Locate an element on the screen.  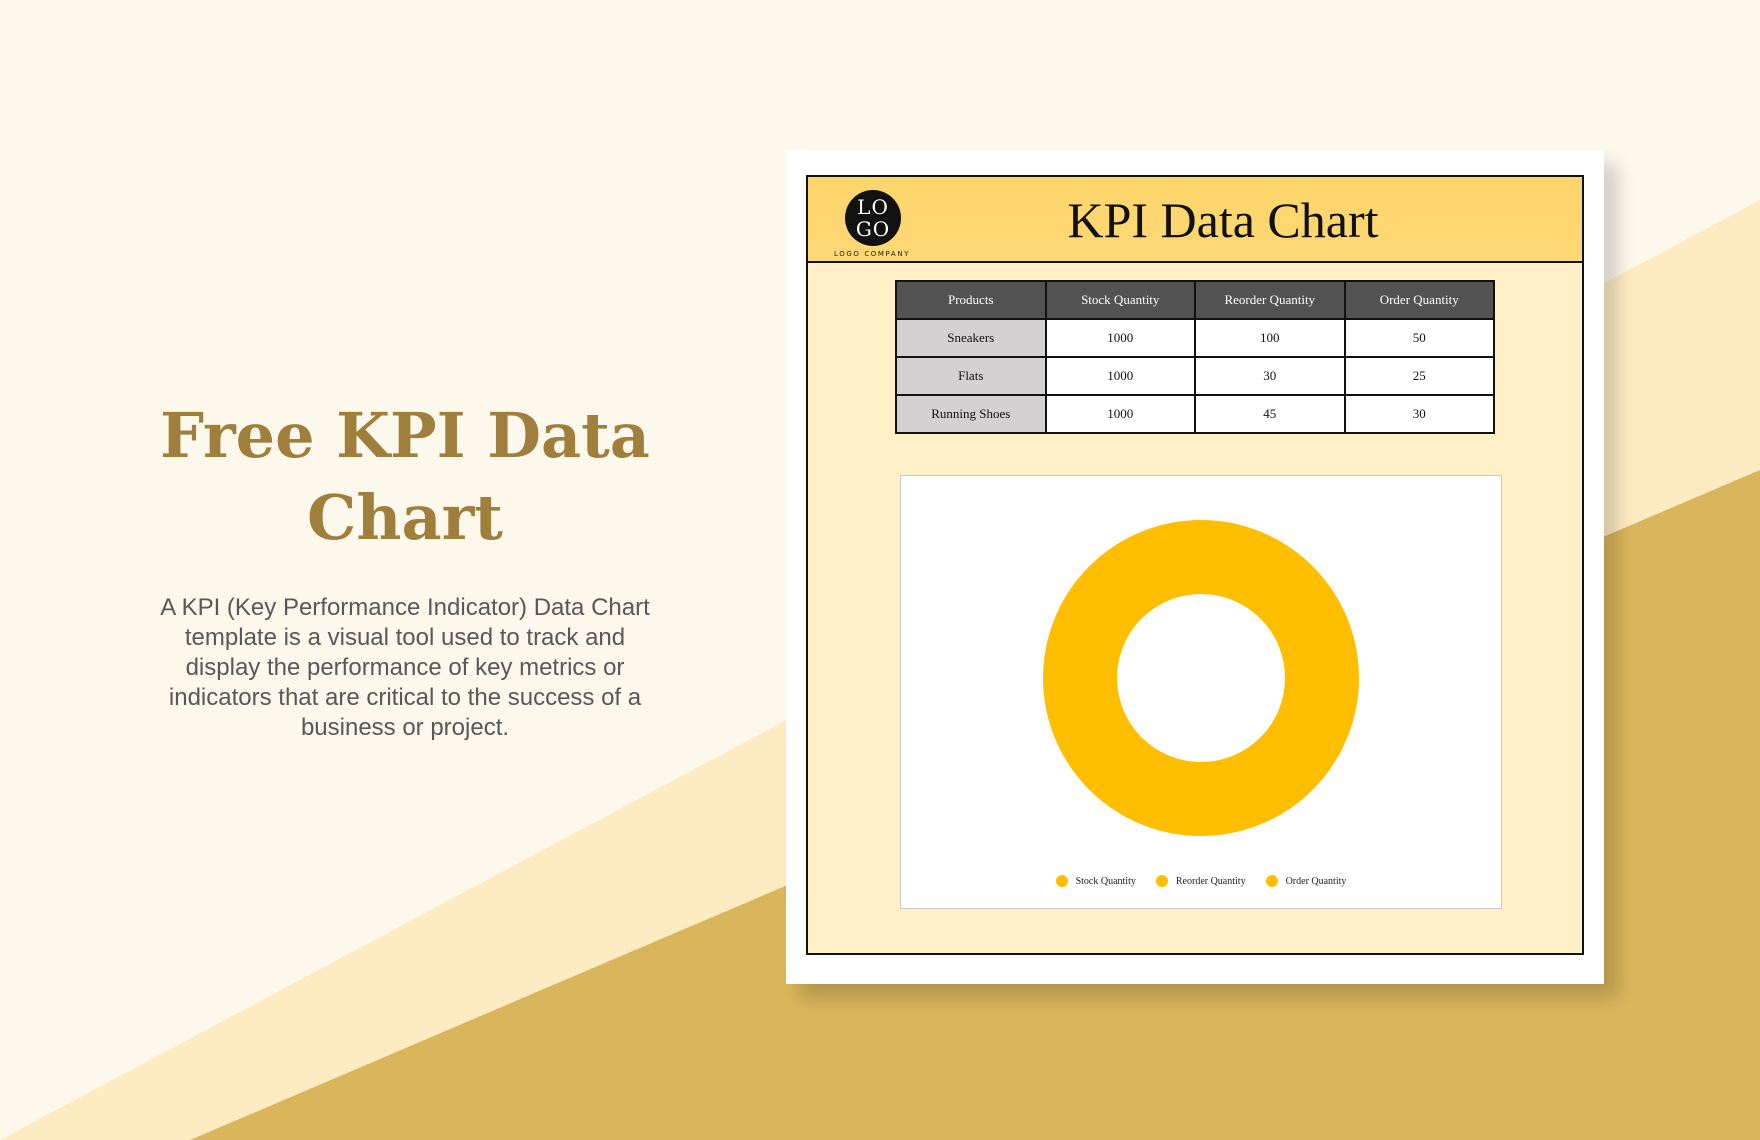
table-row: Flats 1000 30 25 is located at coordinates (1195, 376).